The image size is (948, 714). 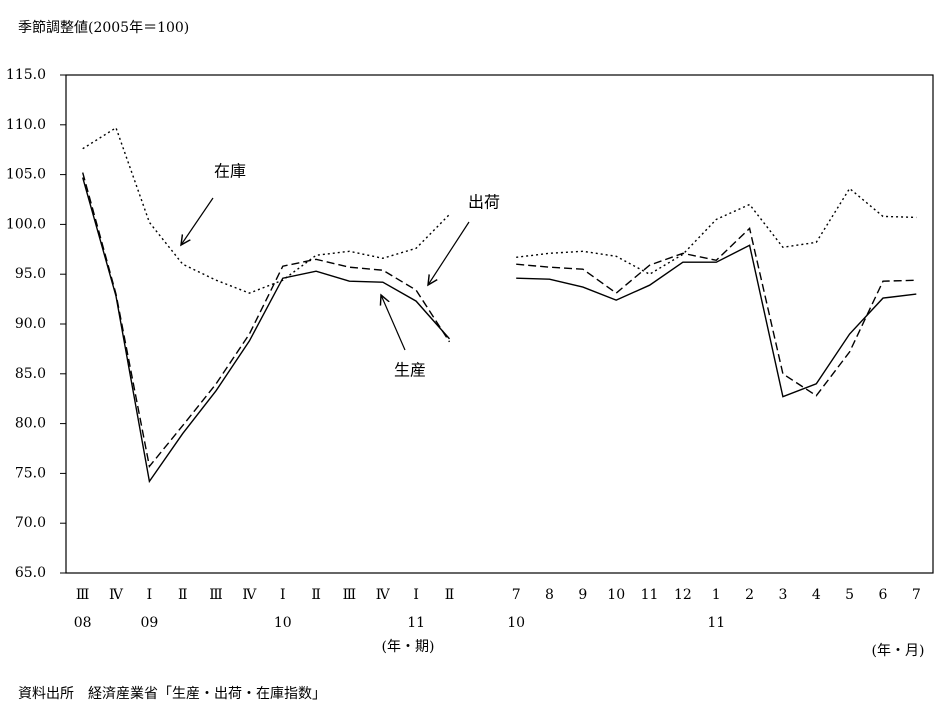 I want to click on x-unit: (年・月), so click(x=898, y=651).